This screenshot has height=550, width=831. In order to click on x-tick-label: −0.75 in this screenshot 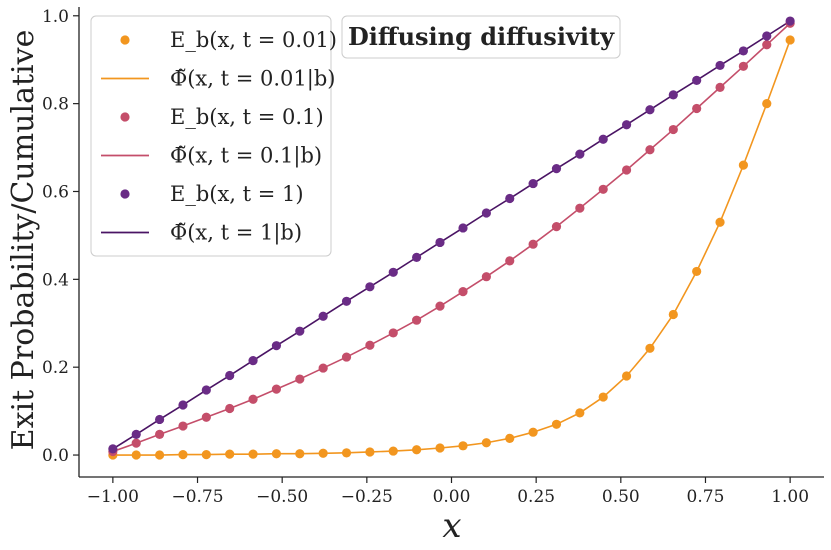, I will do `click(197, 497)`.